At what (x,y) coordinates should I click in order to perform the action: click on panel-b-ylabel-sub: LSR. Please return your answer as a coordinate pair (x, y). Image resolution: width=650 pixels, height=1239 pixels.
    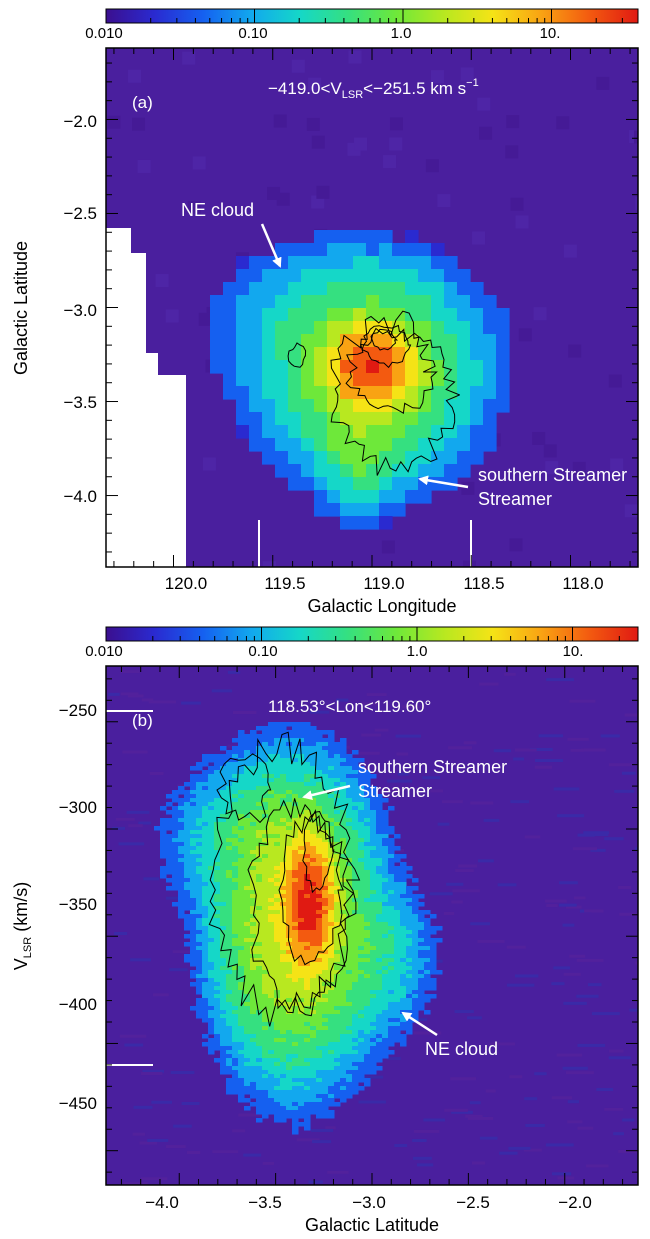
    Looking at the image, I should click on (28, 947).